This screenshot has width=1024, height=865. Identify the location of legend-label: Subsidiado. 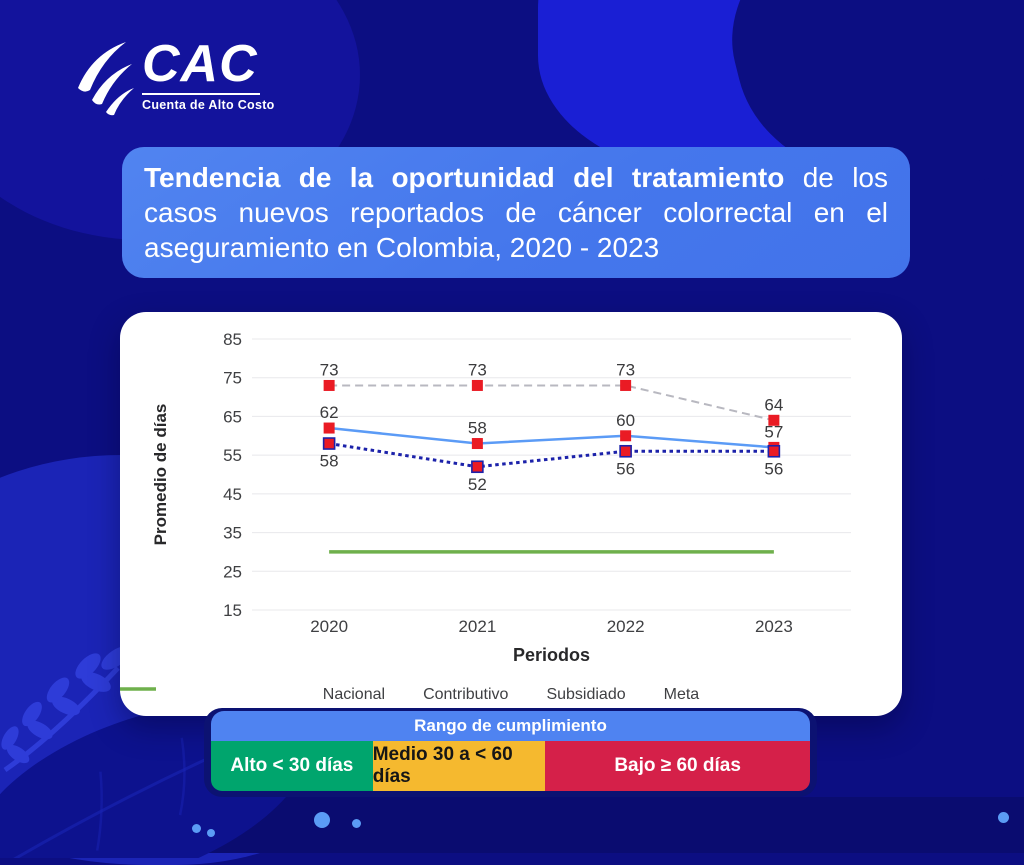
(586, 694).